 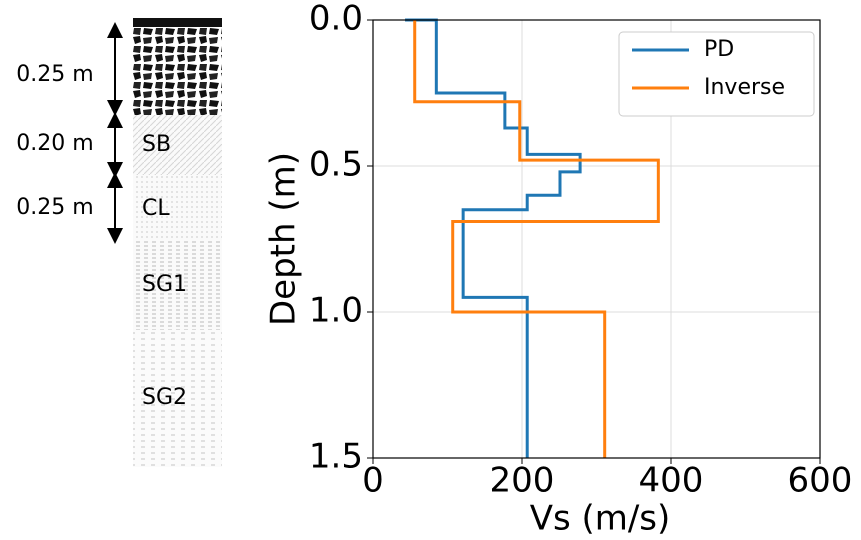 What do you see at coordinates (522, 481) in the screenshot?
I see `x-tick-label: 200` at bounding box center [522, 481].